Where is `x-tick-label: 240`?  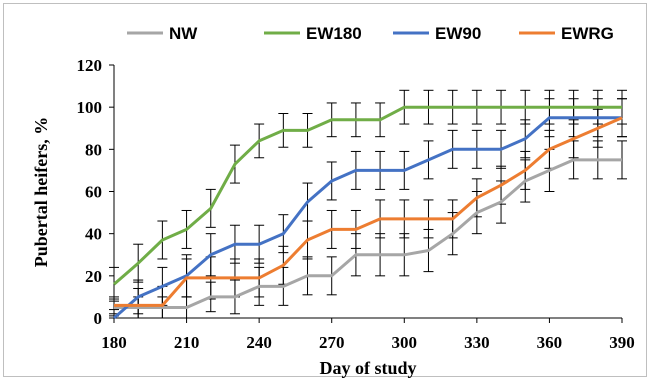 x-tick-label: 240 is located at coordinates (259, 342).